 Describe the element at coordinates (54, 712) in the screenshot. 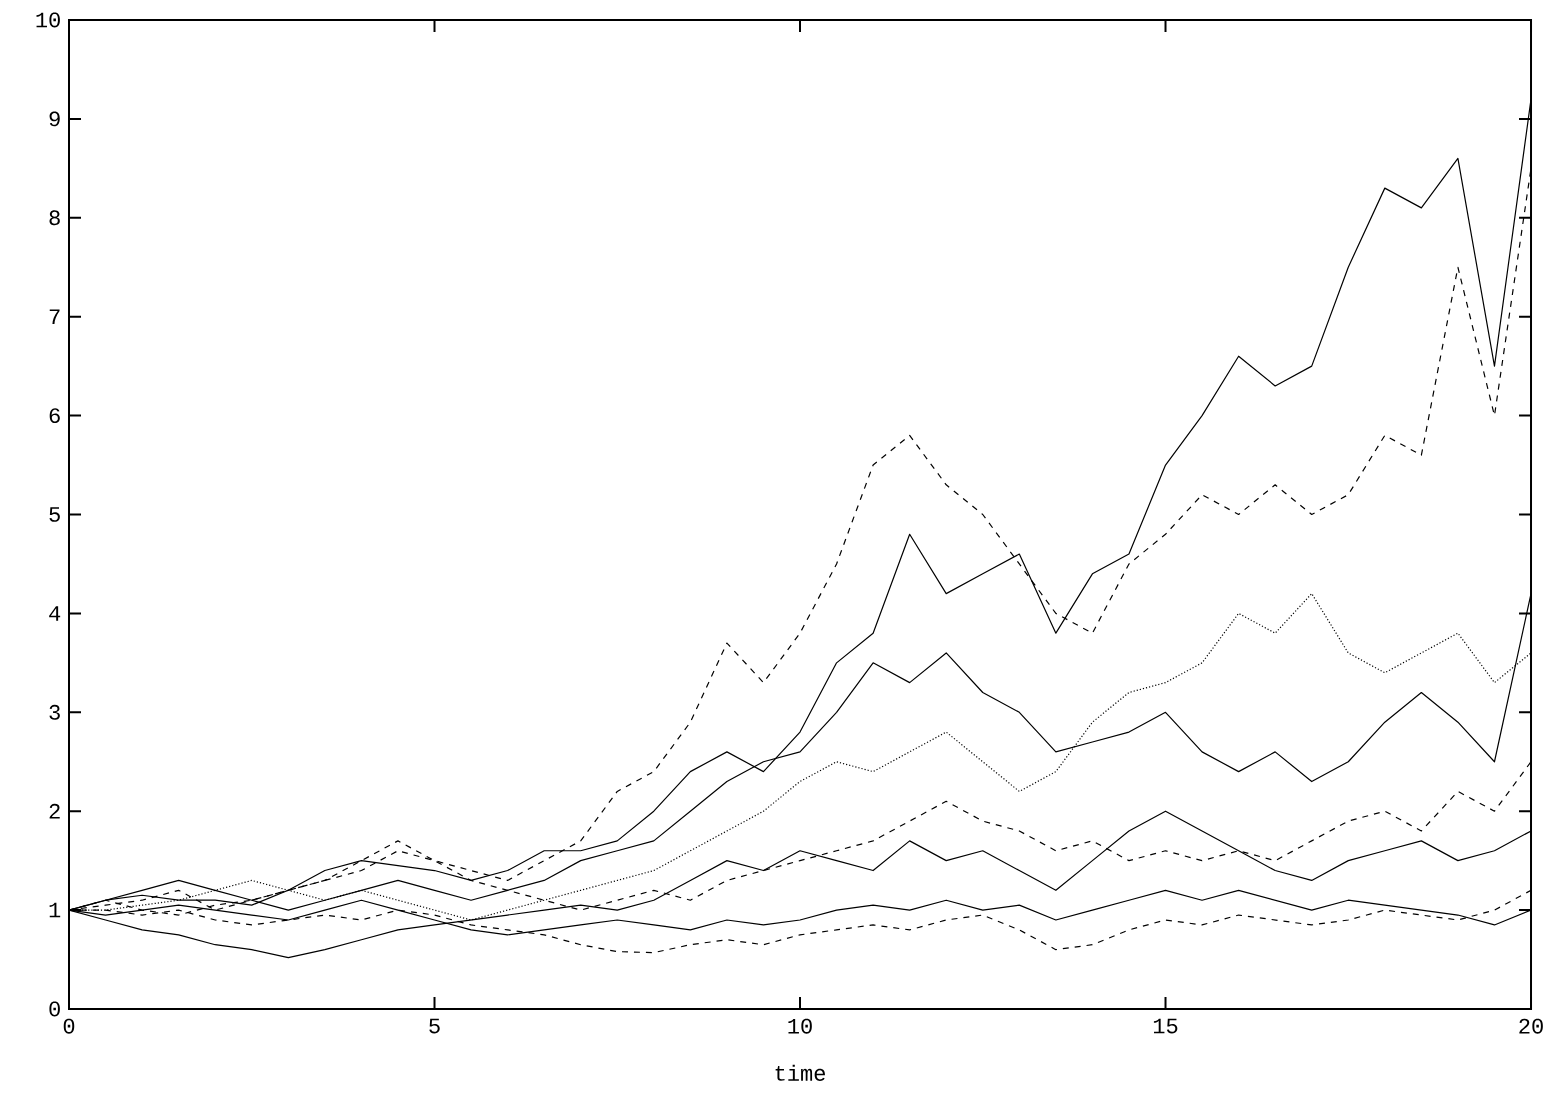

I see `y-tick-label: 3` at that location.